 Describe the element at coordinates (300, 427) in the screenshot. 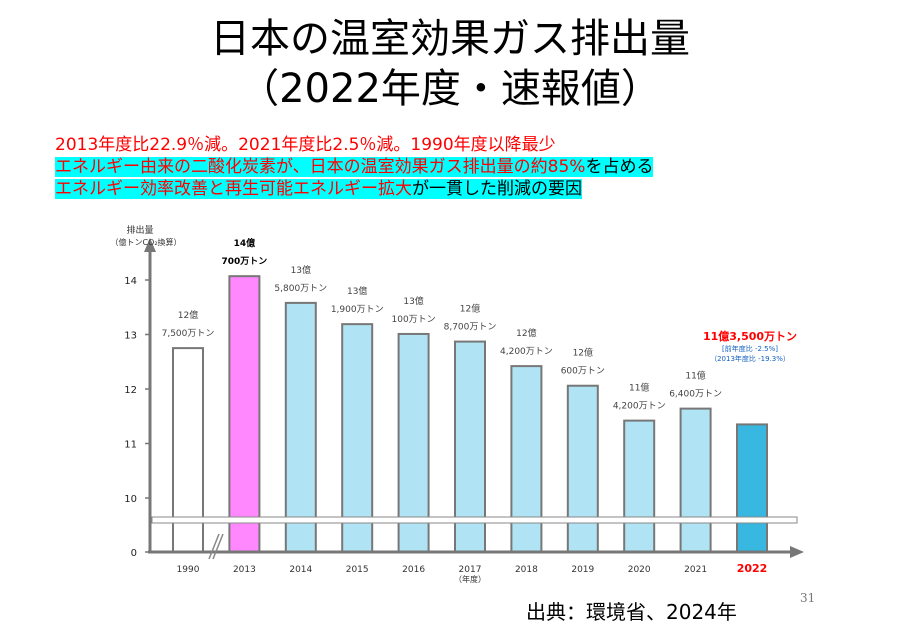

I see `bar-2014` at that location.